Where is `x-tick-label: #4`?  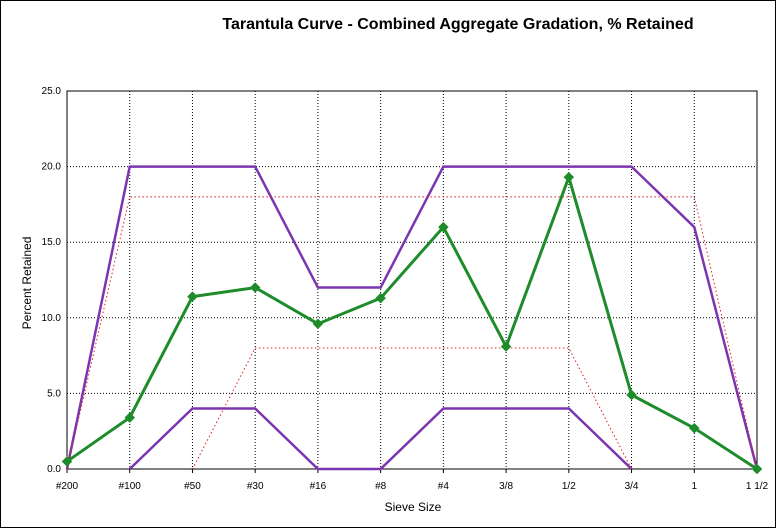 x-tick-label: #4 is located at coordinates (444, 486).